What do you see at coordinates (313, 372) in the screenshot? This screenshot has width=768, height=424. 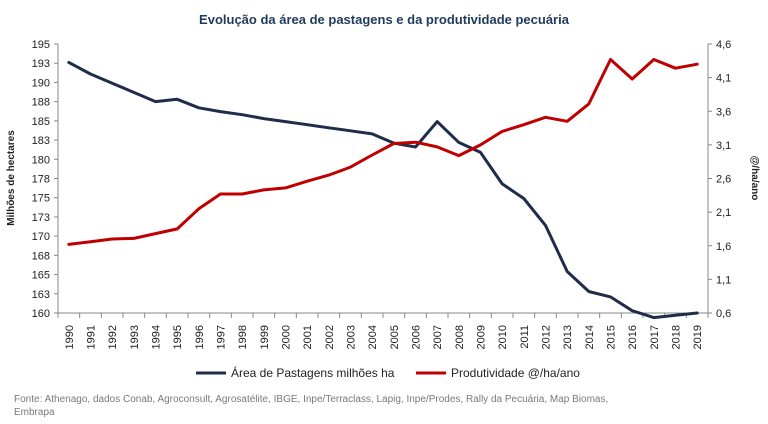 I see `legend-label-area: Área de Pastagens milhões ha` at bounding box center [313, 372].